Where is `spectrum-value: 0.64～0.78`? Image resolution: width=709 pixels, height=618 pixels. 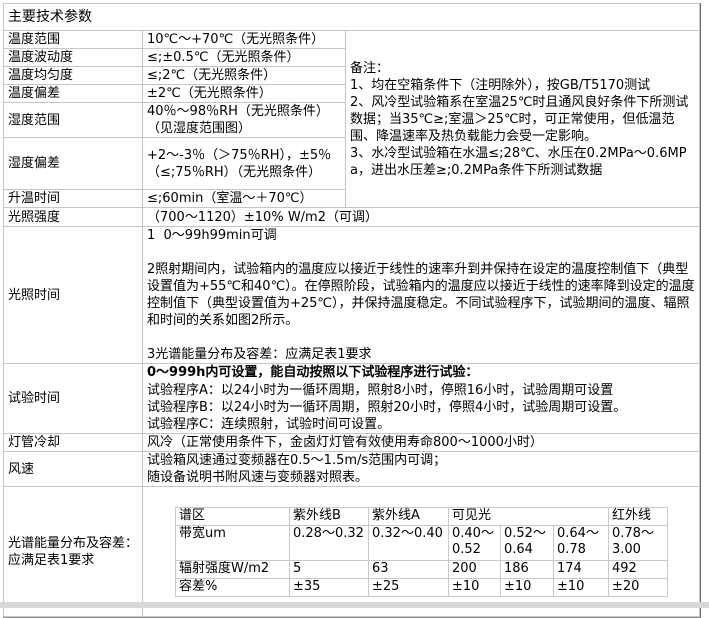
spectrum-value: 0.64～0.78 is located at coordinates (581, 542).